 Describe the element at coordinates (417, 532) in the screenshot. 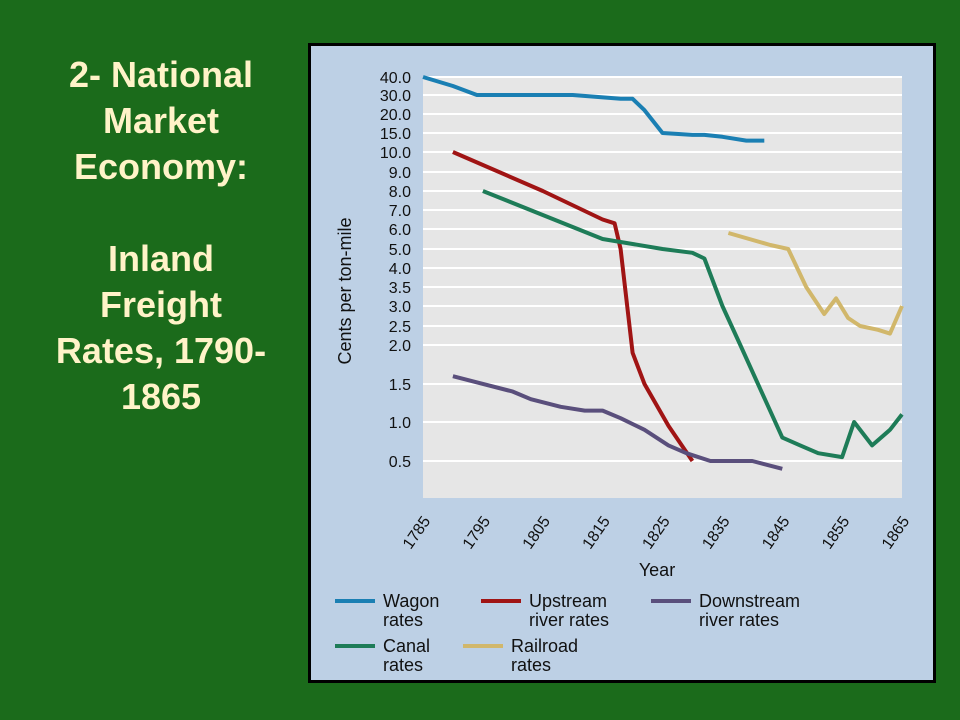

I see `x-tick-label: 1785` at that location.